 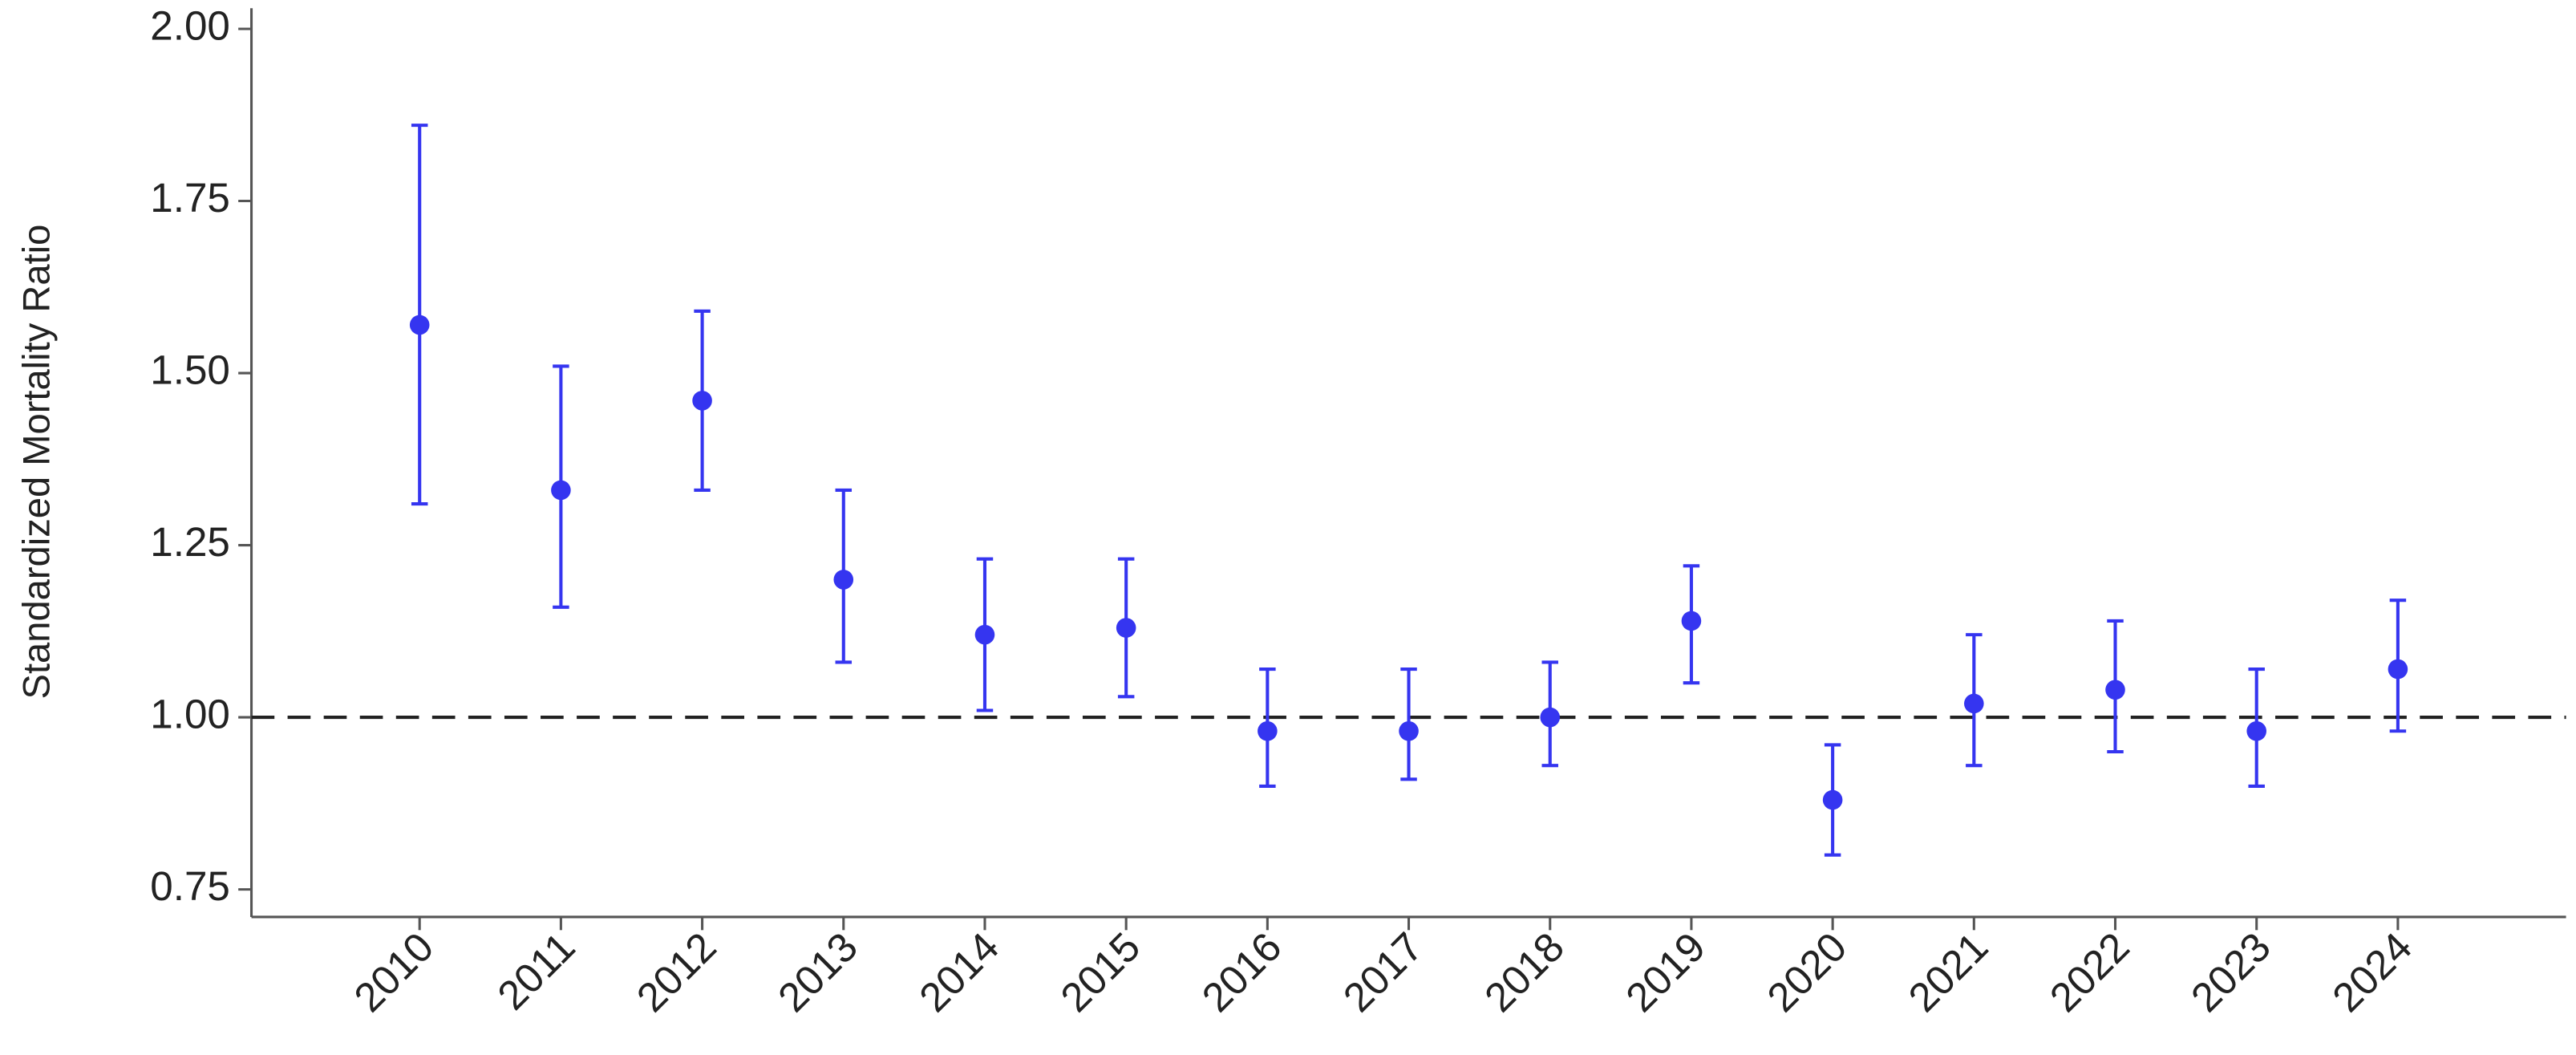 What do you see at coordinates (1241, 972) in the screenshot?
I see `x-tick-label: 2016` at bounding box center [1241, 972].